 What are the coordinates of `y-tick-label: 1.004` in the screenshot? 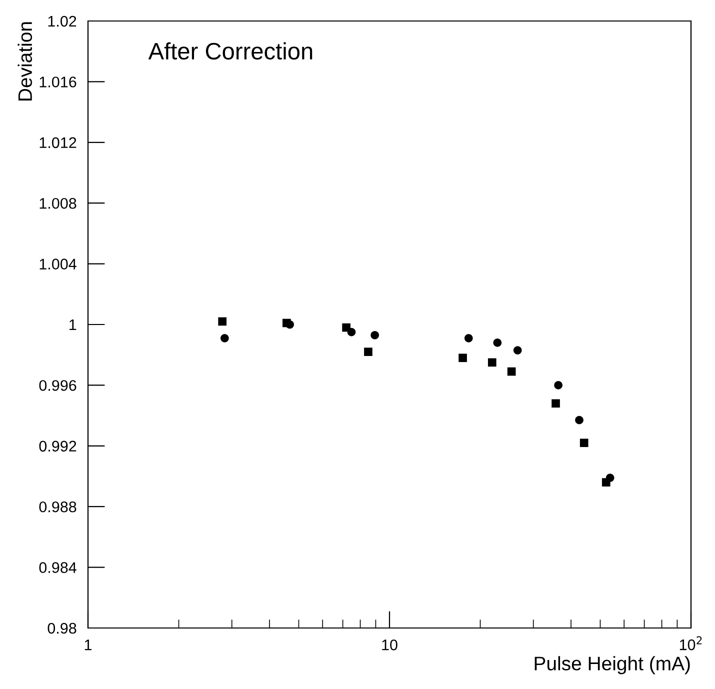 It's located at (58, 264).